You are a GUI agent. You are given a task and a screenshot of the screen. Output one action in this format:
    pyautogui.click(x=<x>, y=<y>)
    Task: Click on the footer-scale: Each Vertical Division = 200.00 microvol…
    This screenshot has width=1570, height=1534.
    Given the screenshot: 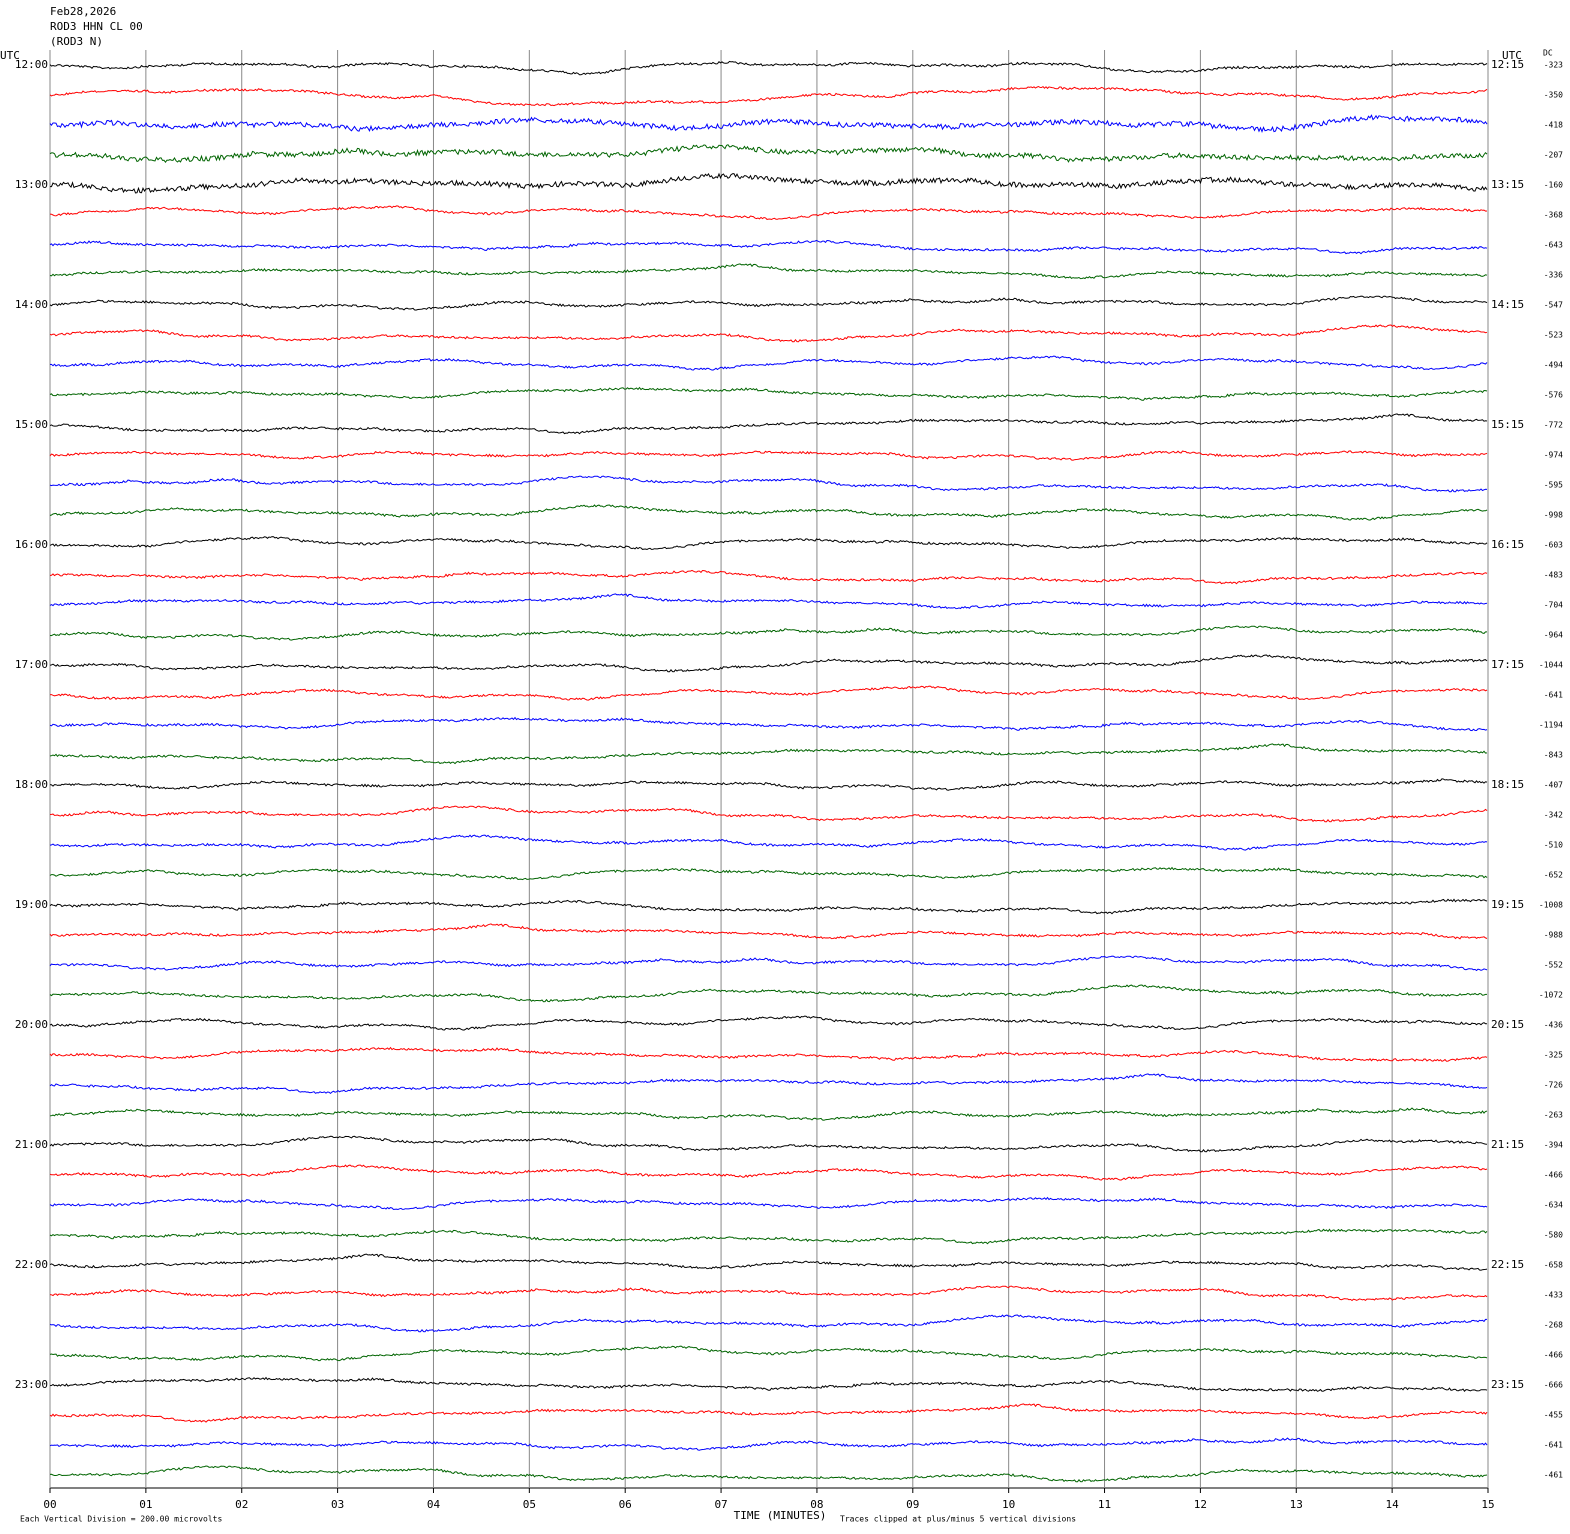 What is the action you would take?
    pyautogui.click(x=121, y=1519)
    